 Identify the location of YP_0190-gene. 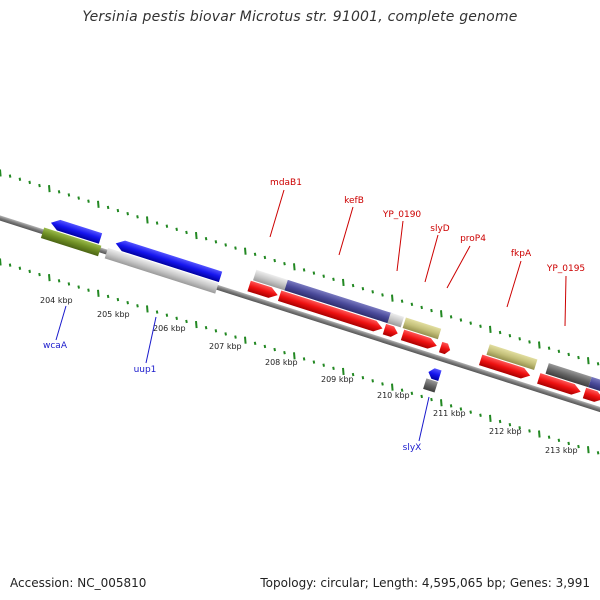
(422, 328).